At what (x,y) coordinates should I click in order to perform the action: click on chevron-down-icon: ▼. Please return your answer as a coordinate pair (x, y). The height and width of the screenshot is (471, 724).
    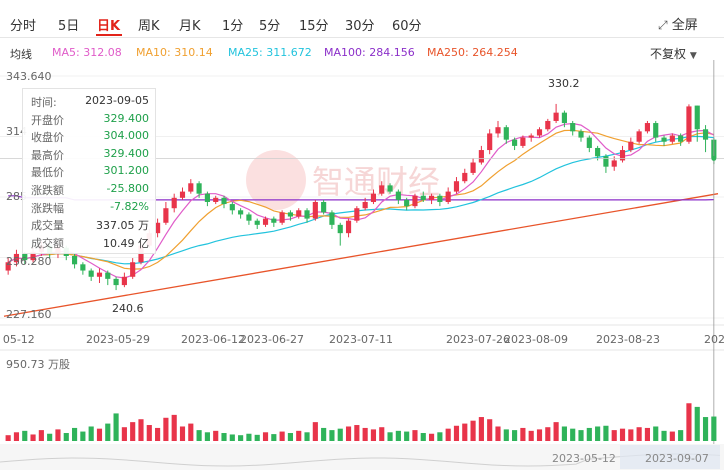
    Looking at the image, I should click on (693, 56).